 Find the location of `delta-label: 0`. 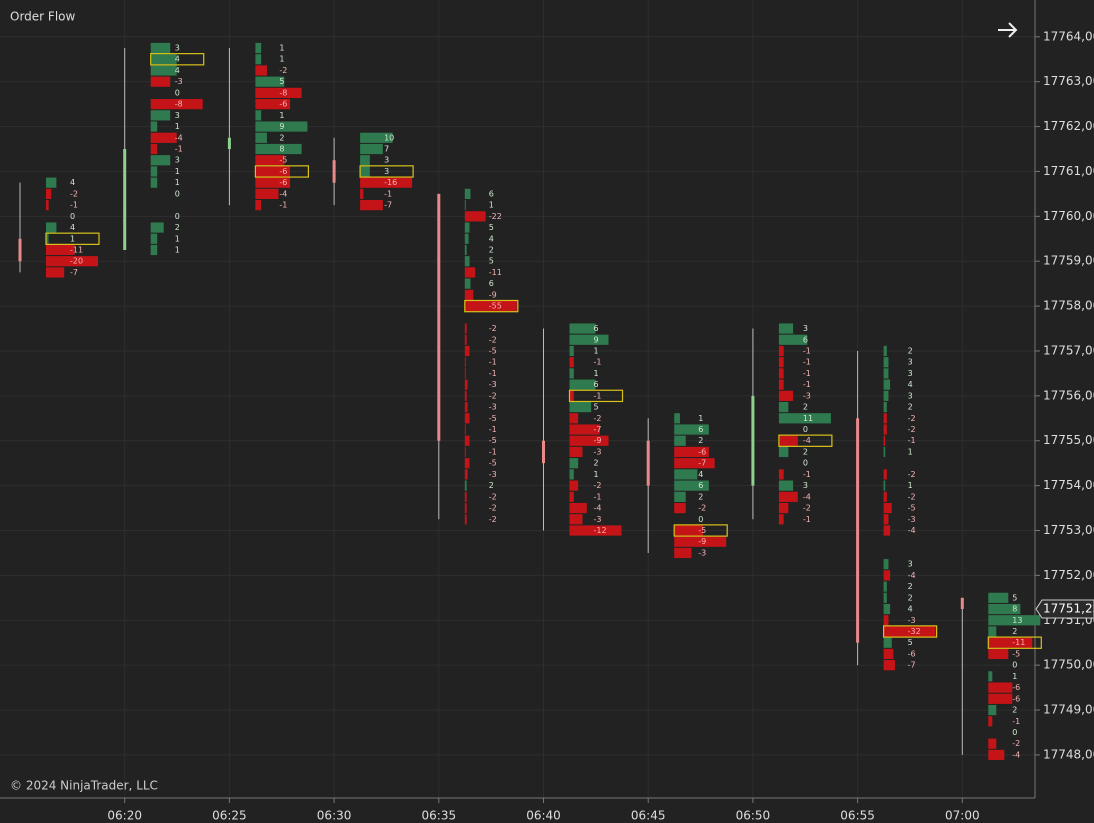

delta-label: 0 is located at coordinates (700, 519).